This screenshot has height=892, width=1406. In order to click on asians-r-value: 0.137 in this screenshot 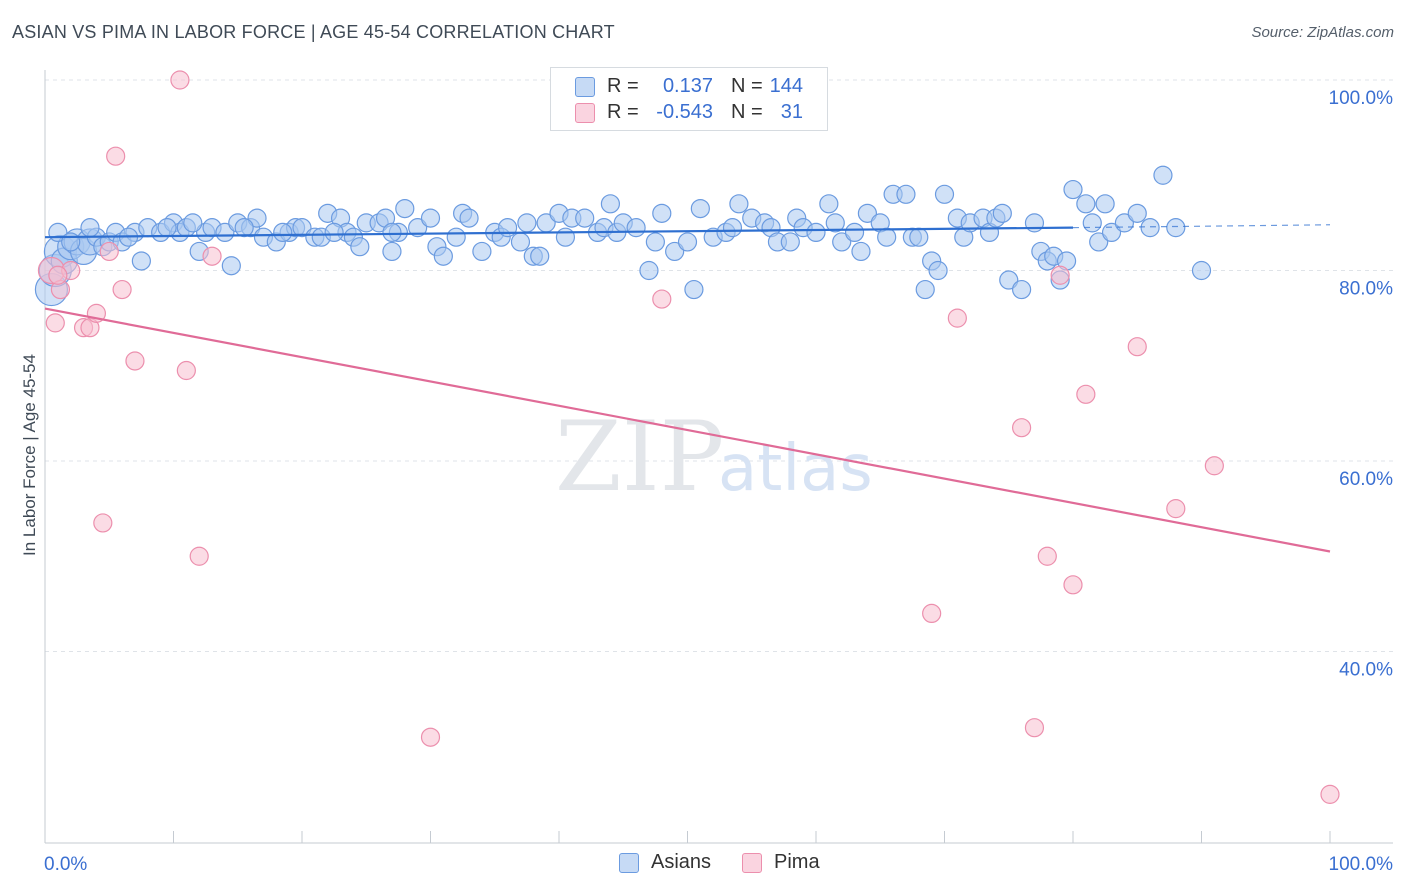, I will do `click(687, 86)`.